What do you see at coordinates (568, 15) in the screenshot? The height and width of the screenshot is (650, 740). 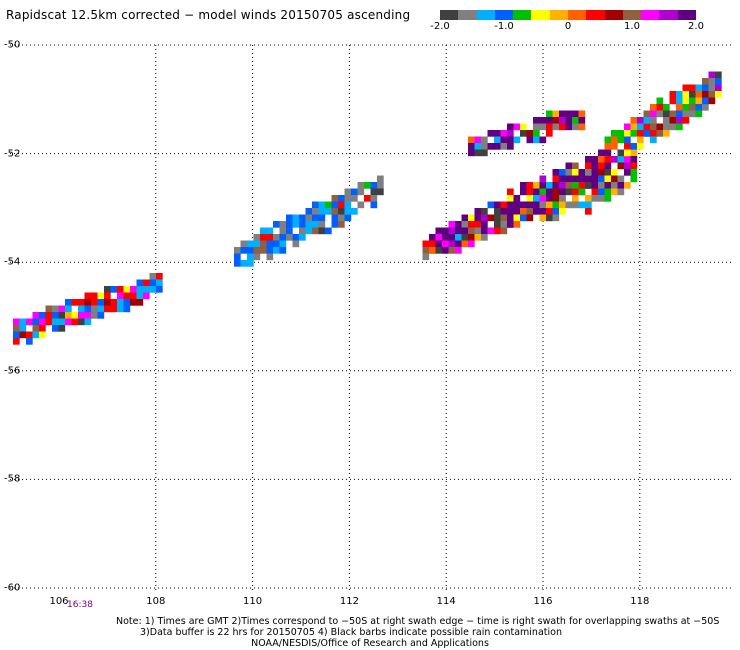 I see `colorbar` at bounding box center [568, 15].